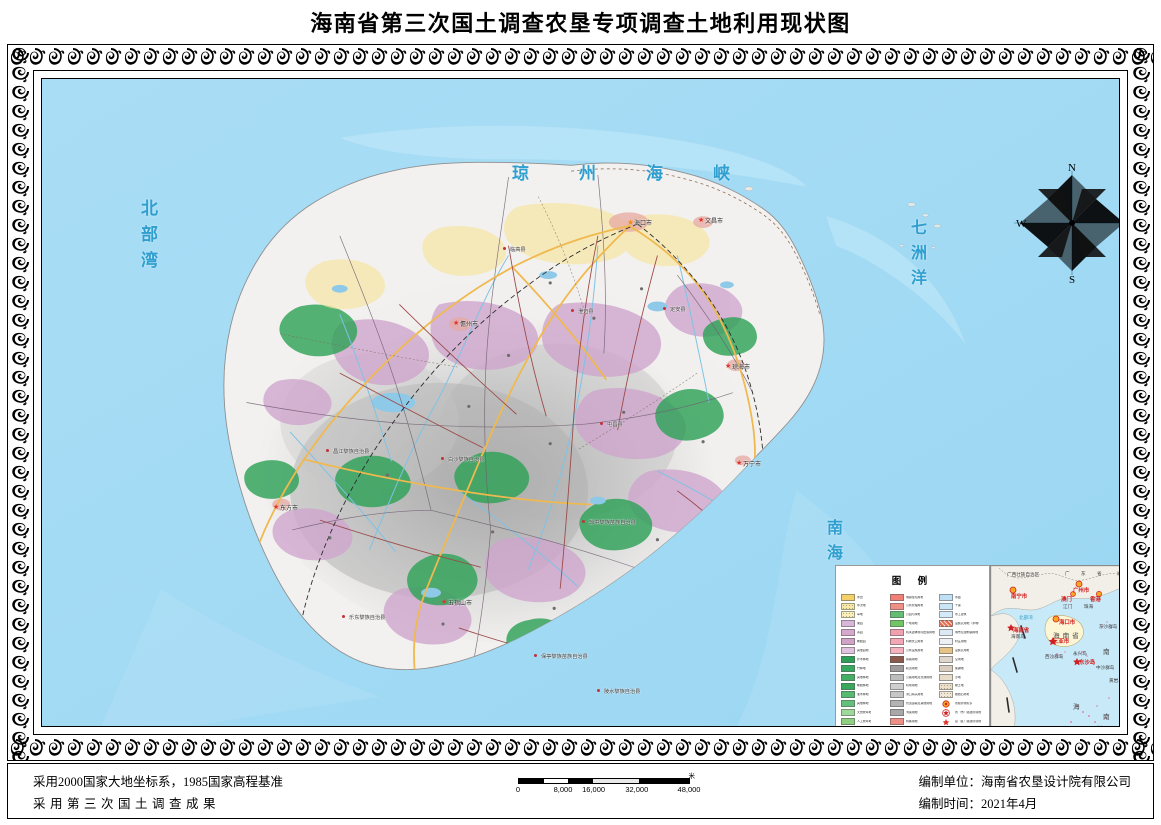 This screenshot has width=1161, height=825. I want to click on legend-item: 省级界线标识, so click(962, 704).